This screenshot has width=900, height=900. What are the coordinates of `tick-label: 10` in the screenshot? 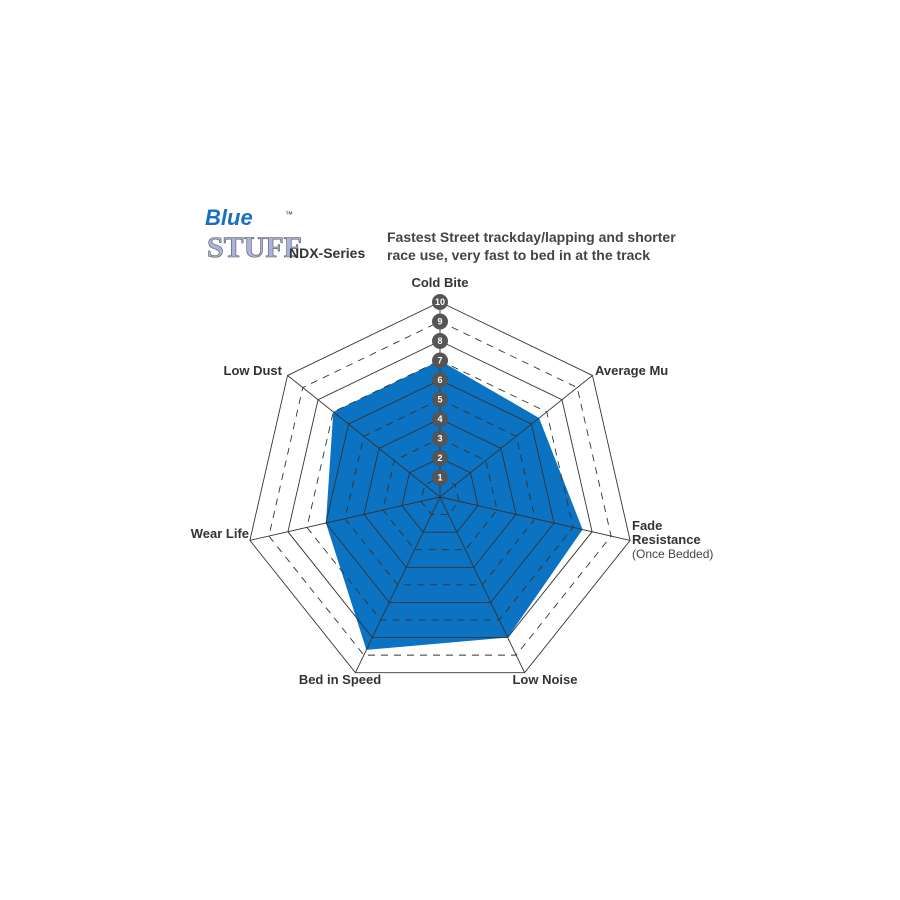 It's located at (440, 302).